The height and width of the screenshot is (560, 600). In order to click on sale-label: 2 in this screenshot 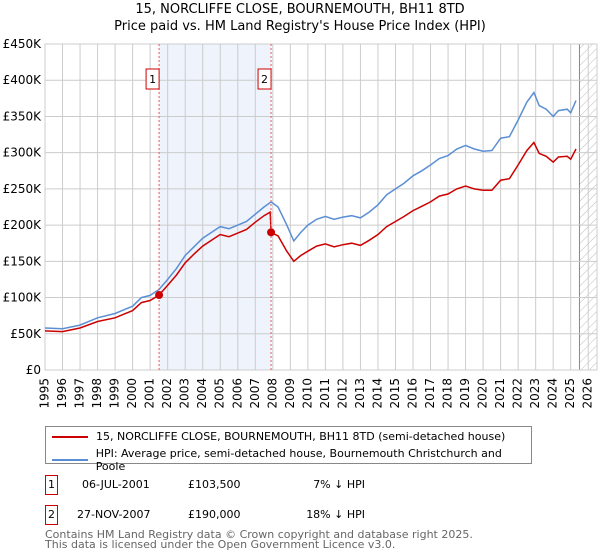, I will do `click(264, 79)`.